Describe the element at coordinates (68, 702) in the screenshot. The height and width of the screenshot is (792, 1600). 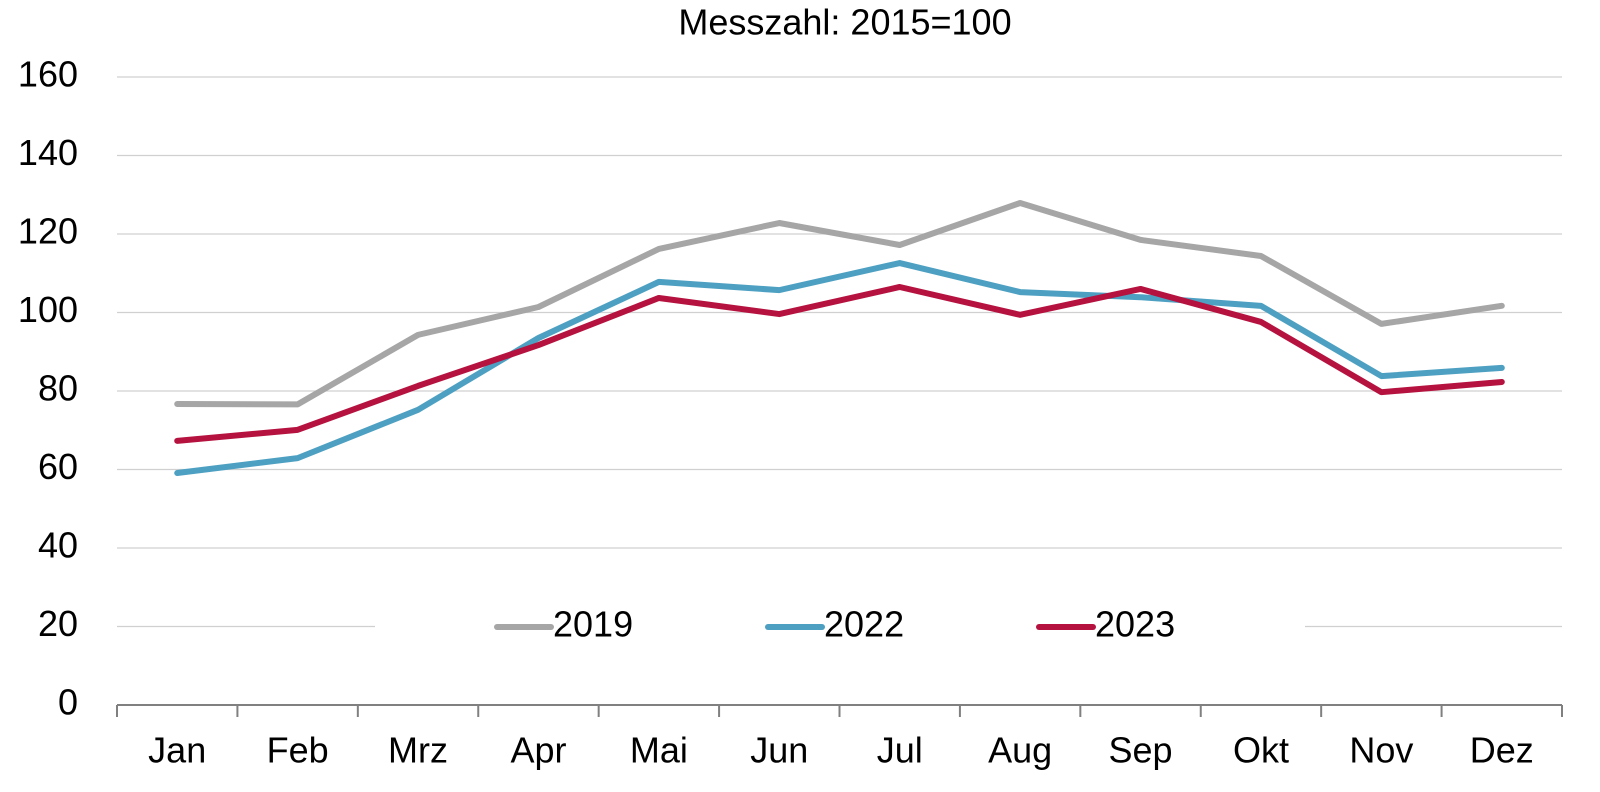
I see `y-tick-label: 0` at that location.